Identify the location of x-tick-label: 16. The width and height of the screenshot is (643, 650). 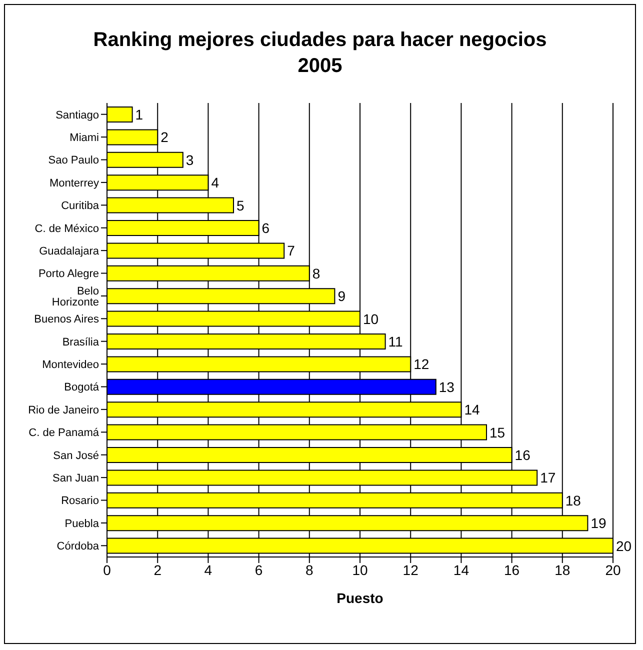
(512, 570).